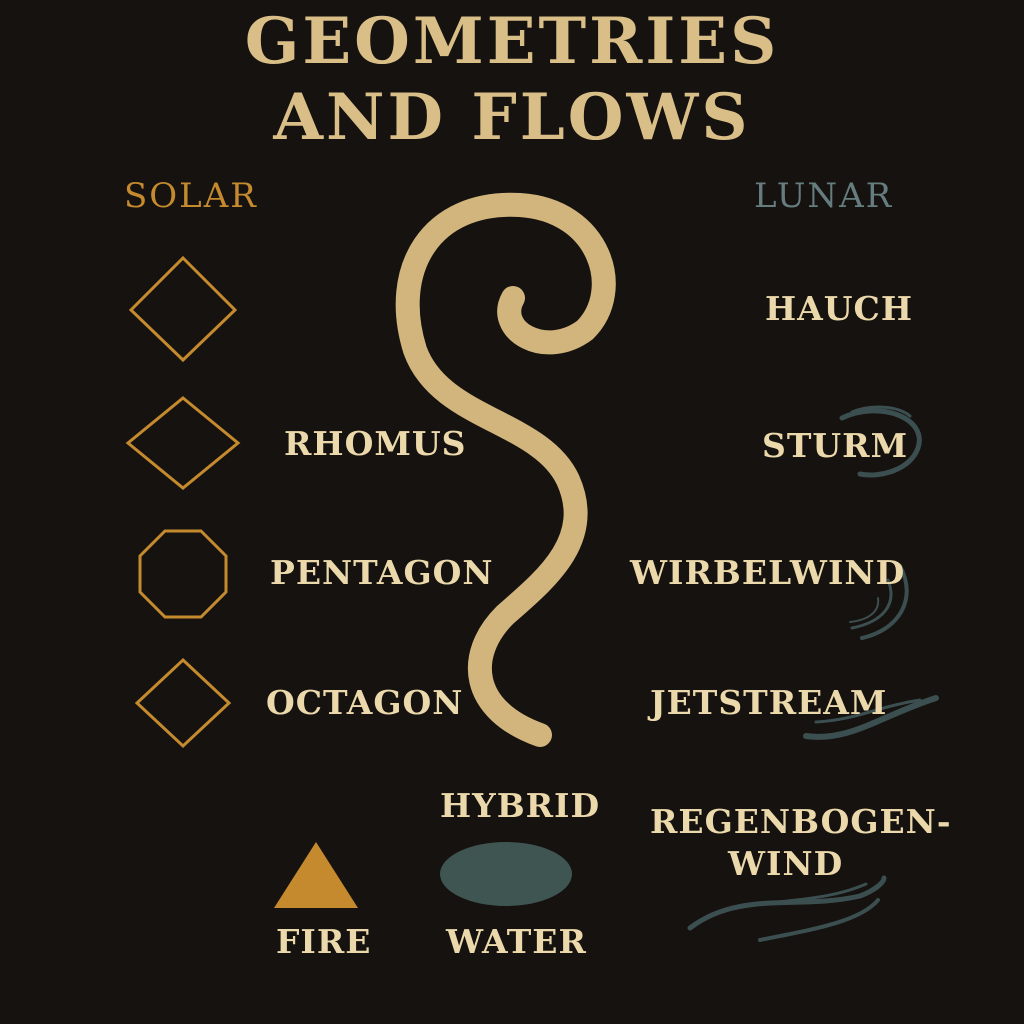 The width and height of the screenshot is (1024, 1024). What do you see at coordinates (365, 702) in the screenshot?
I see `solar-label-octagon: OCTAGON` at bounding box center [365, 702].